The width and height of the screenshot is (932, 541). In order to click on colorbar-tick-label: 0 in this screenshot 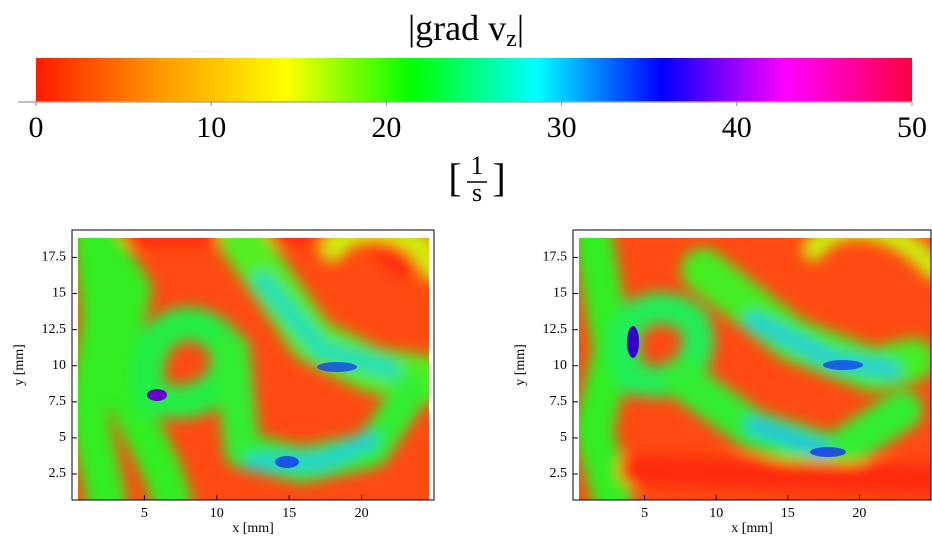, I will do `click(36, 127)`.